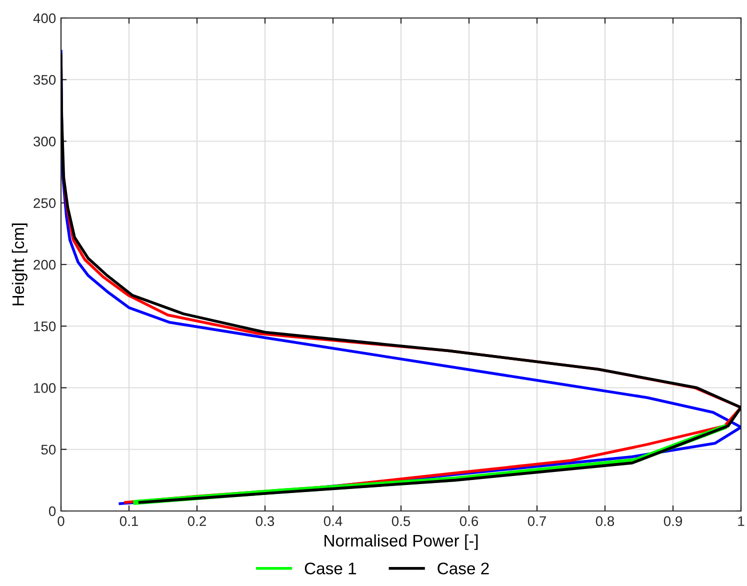  Describe the element at coordinates (129, 521) in the screenshot. I see `x-tick-label: 0.1` at that location.